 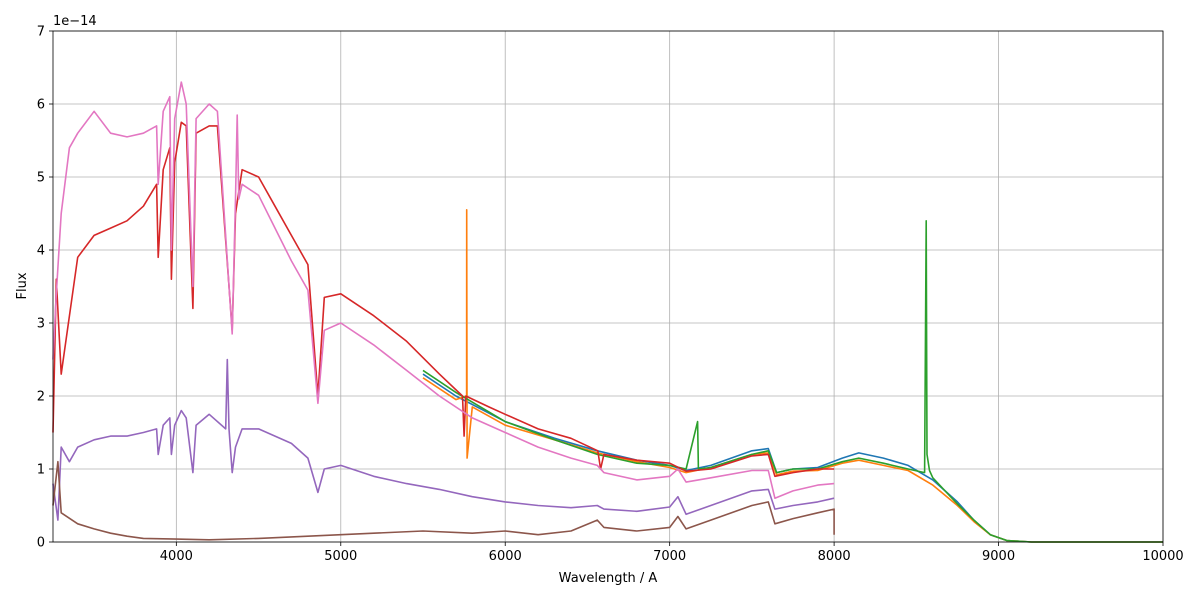 I want to click on x-tick-label: 10000, so click(x=1162, y=556).